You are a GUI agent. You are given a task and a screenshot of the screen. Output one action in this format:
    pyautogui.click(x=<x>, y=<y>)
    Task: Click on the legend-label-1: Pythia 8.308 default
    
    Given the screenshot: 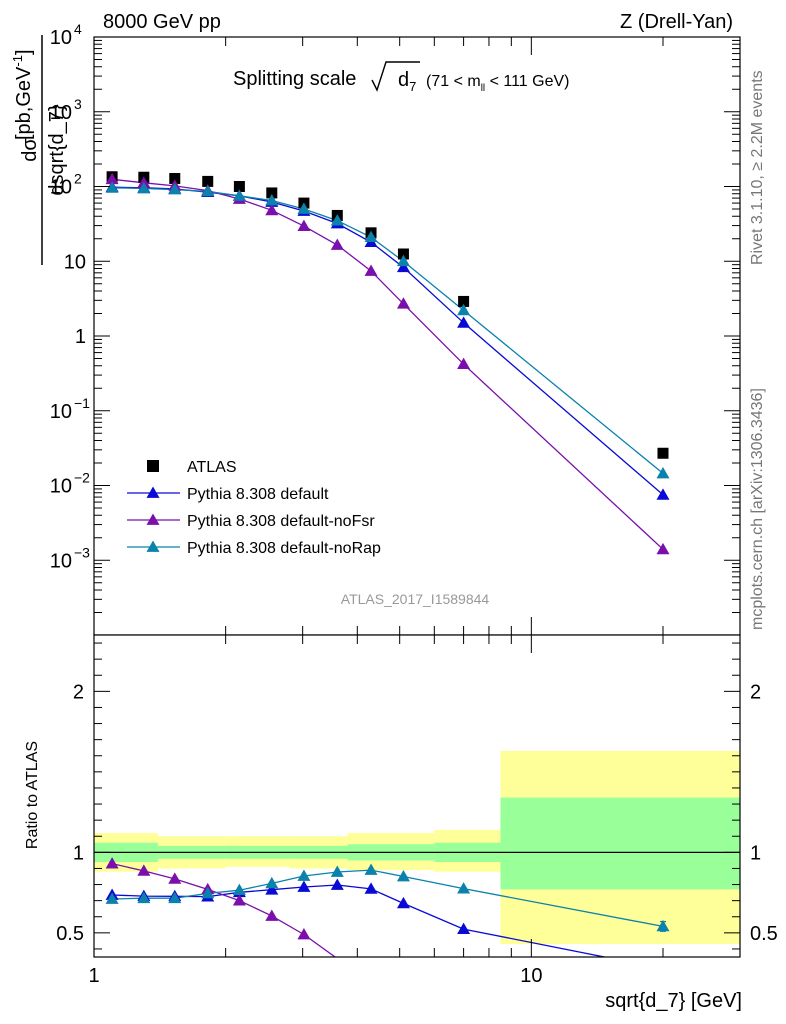 What is the action you would take?
    pyautogui.click(x=258, y=494)
    